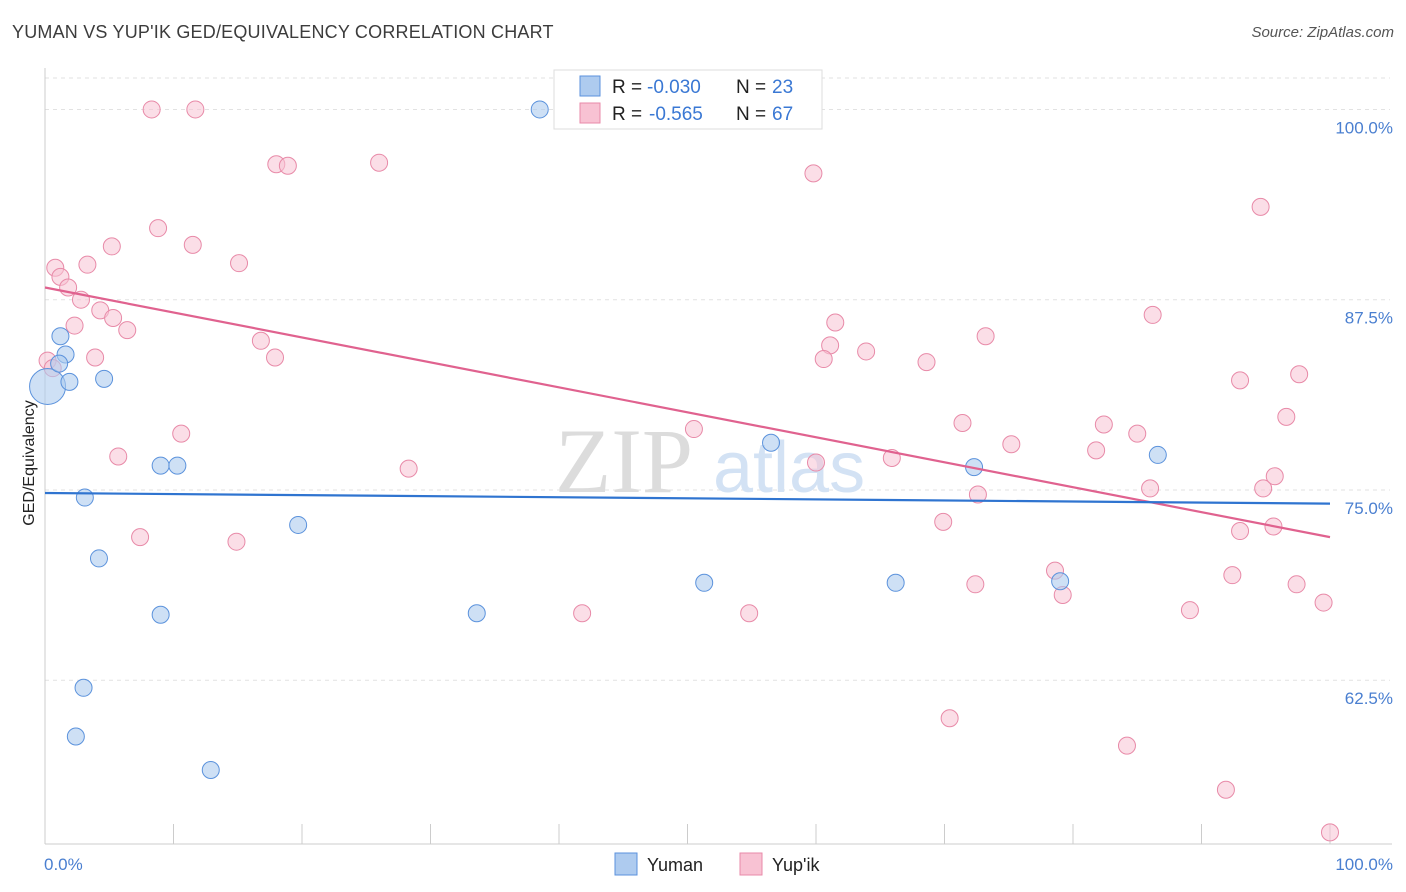  Describe the element at coordinates (751, 114) in the screenshot. I see `stats-n-label-yupik: N =` at that location.